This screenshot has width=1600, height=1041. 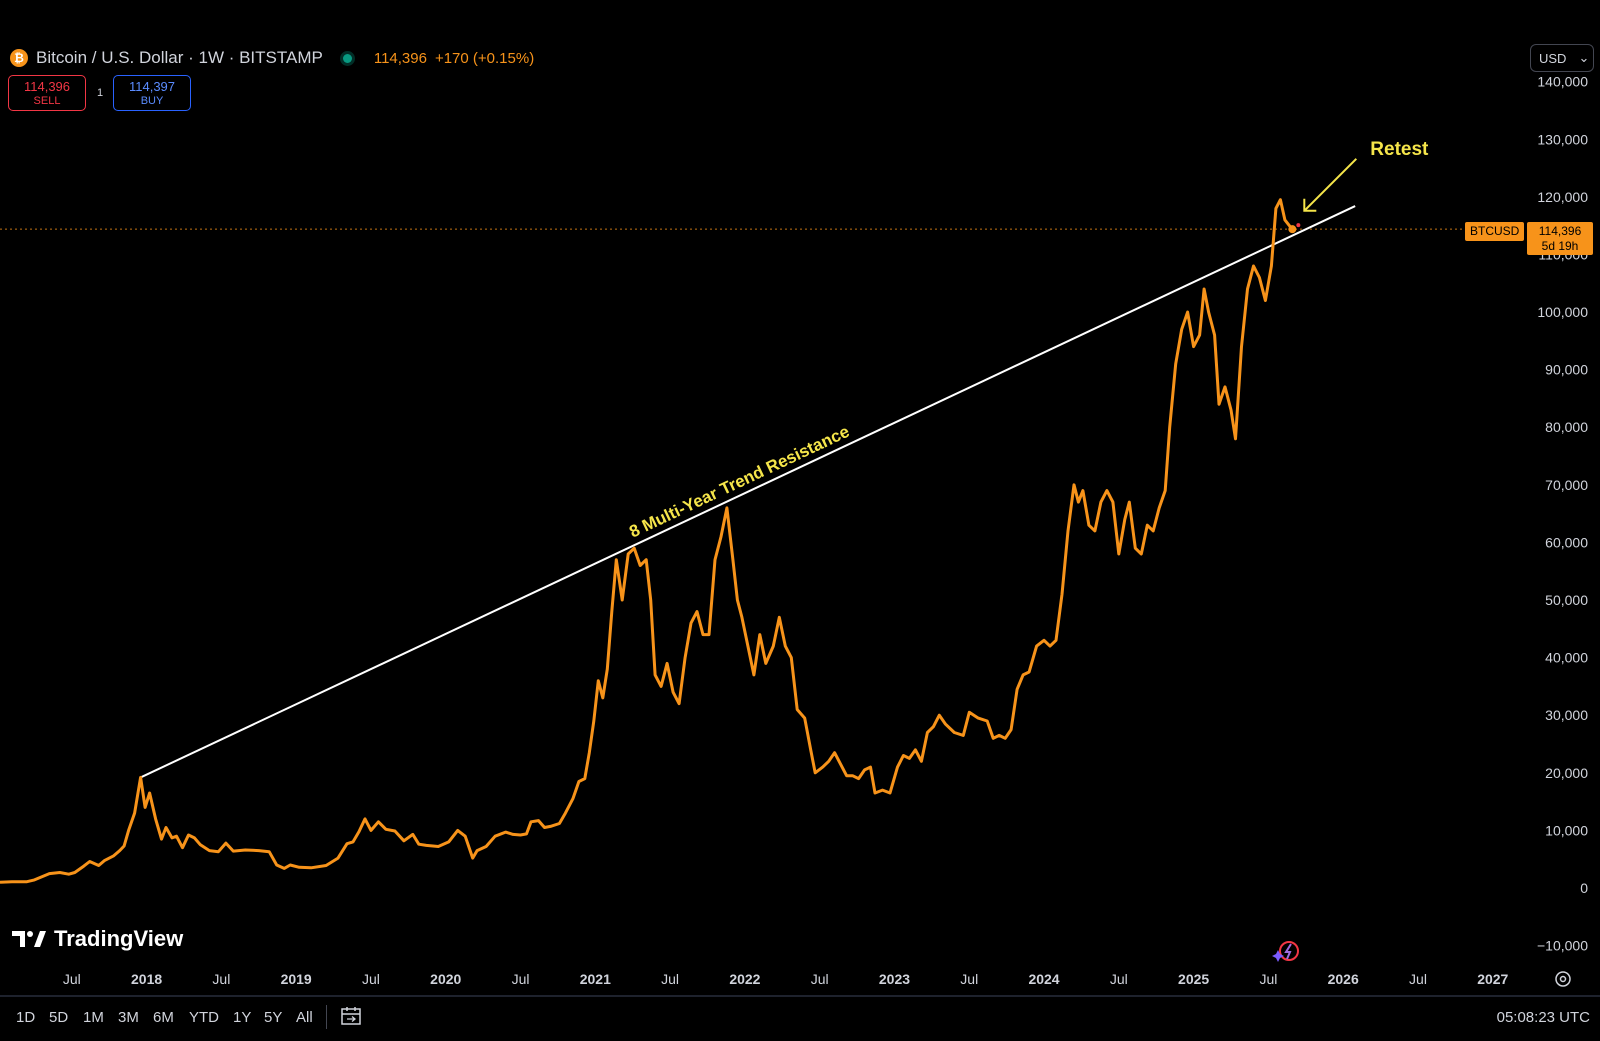 What do you see at coordinates (100, 93) in the screenshot?
I see `spread-value: 1` at bounding box center [100, 93].